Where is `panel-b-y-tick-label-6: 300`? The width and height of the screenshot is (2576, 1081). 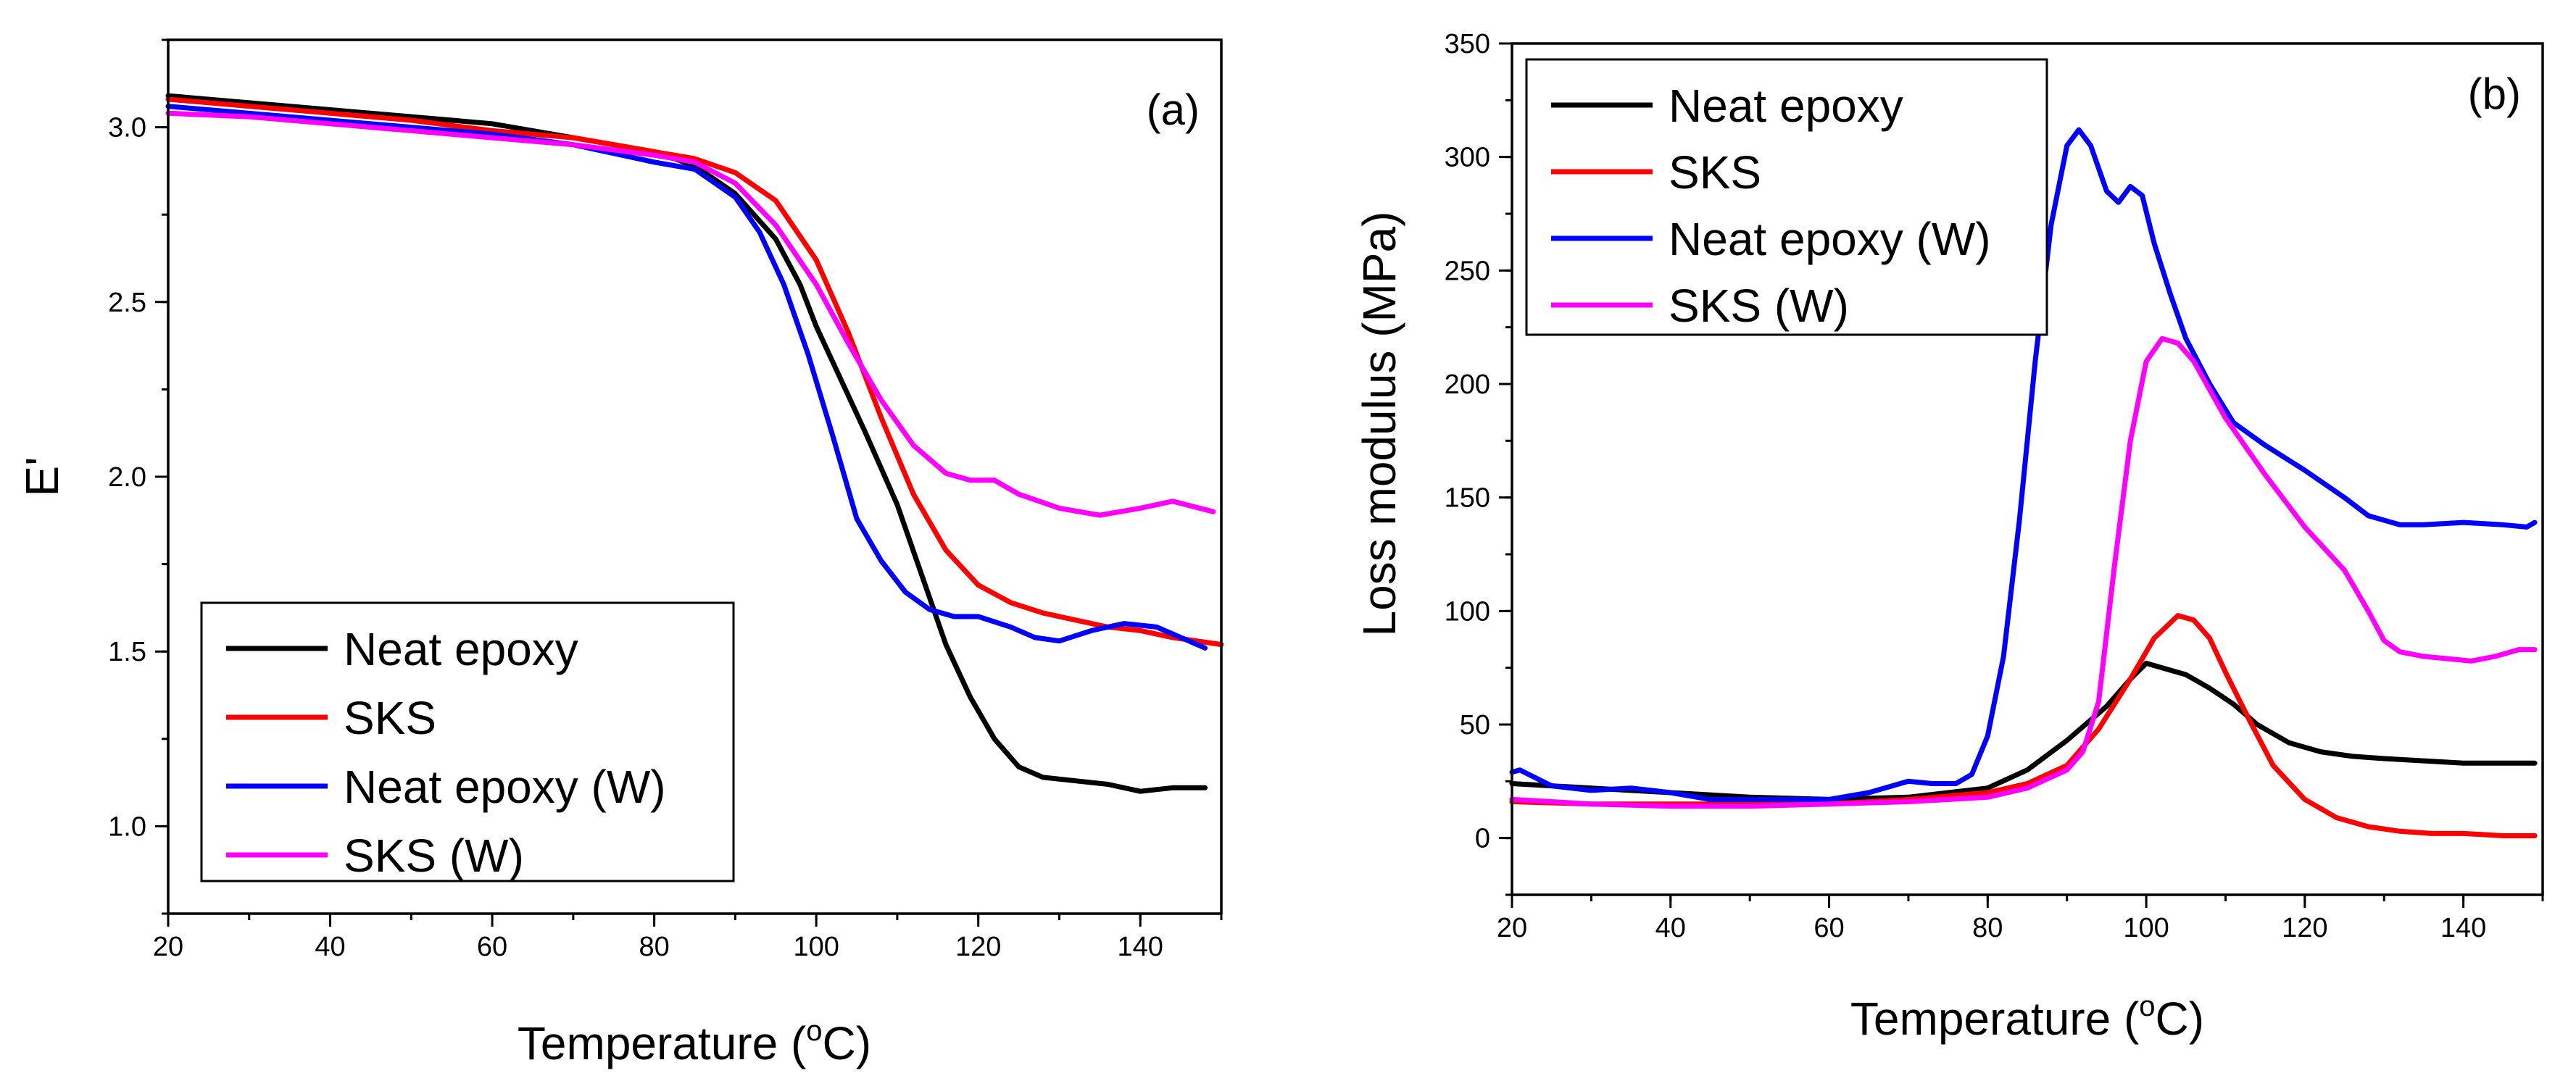 panel-b-y-tick-label-6: 300 is located at coordinates (1467, 158).